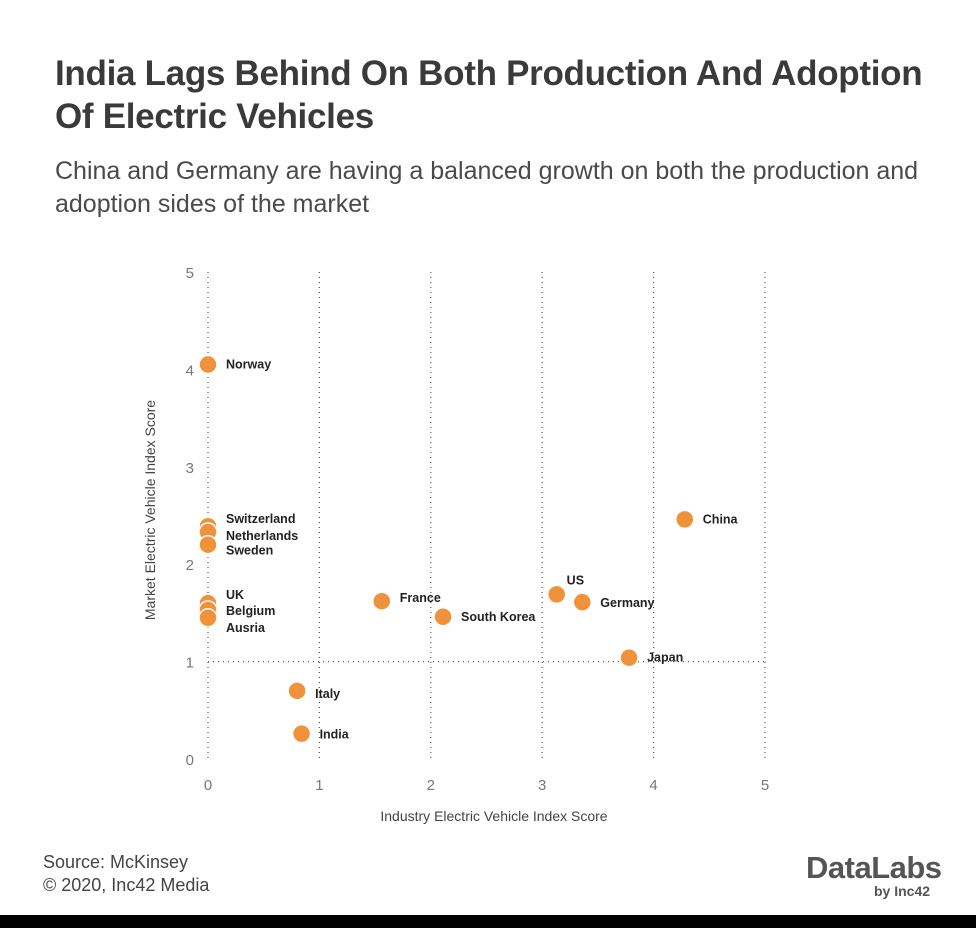  What do you see at coordinates (260, 519) in the screenshot?
I see `point-label: Switzerland` at bounding box center [260, 519].